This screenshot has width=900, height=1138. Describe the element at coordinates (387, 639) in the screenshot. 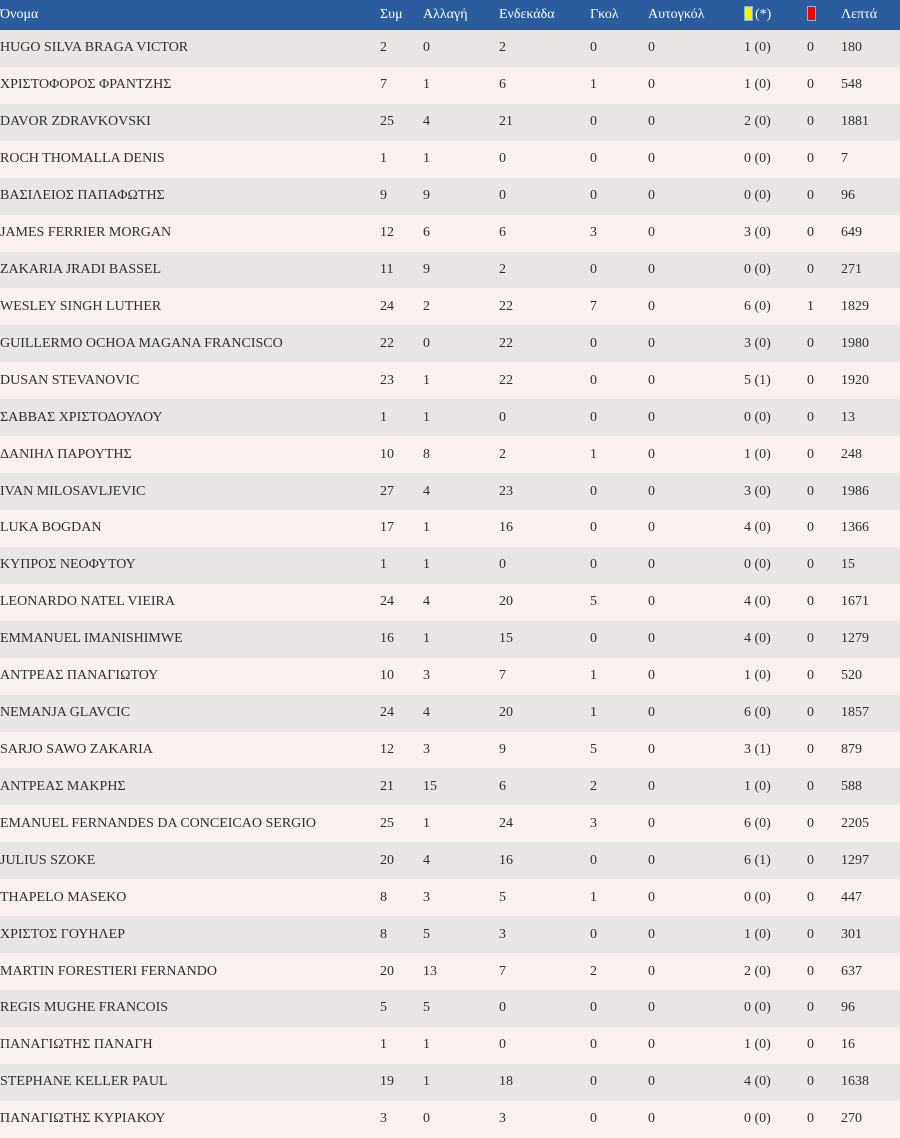

I see `cell-matches: 16` at that location.